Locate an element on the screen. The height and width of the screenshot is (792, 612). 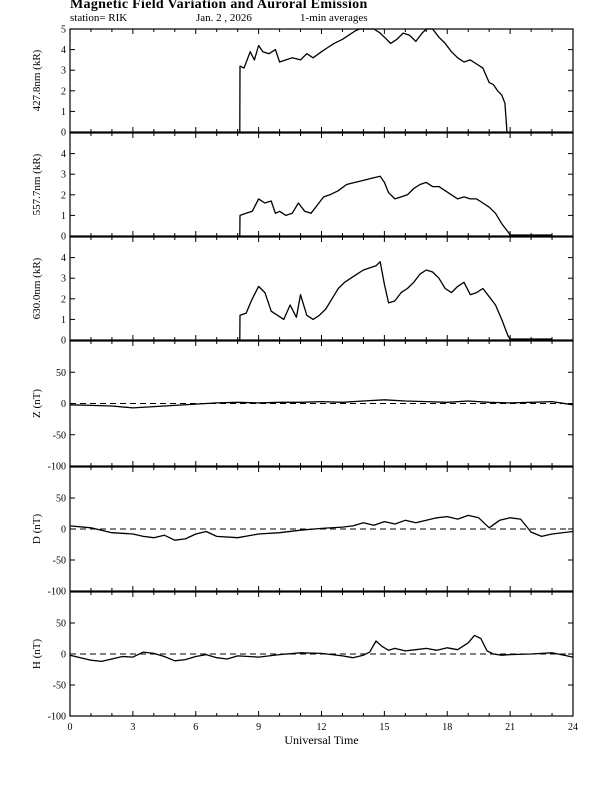
y-axis-label: 630.0nm (kR) is located at coordinates (37, 288).